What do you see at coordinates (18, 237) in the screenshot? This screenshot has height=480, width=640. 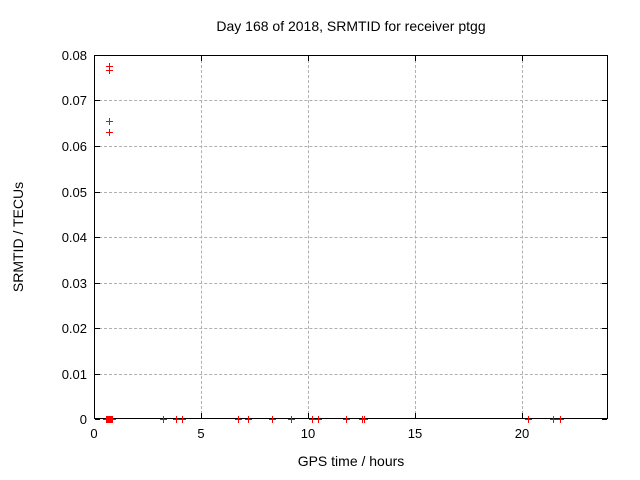 I see `y-axis-title: SRMTID / TECUs` at bounding box center [18, 237].